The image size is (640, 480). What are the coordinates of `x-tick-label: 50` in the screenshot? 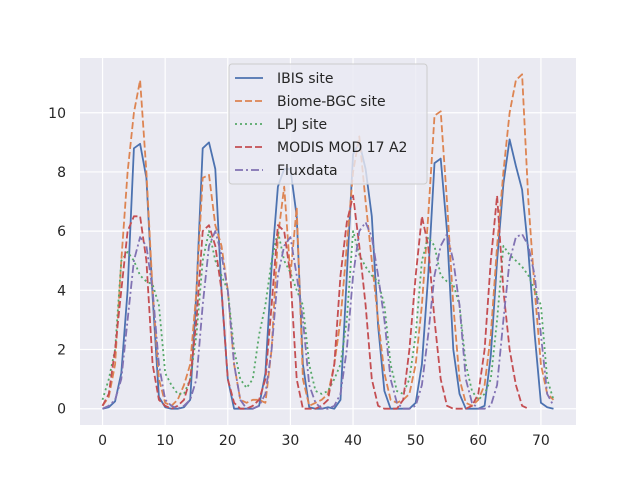 It's located at (416, 441).